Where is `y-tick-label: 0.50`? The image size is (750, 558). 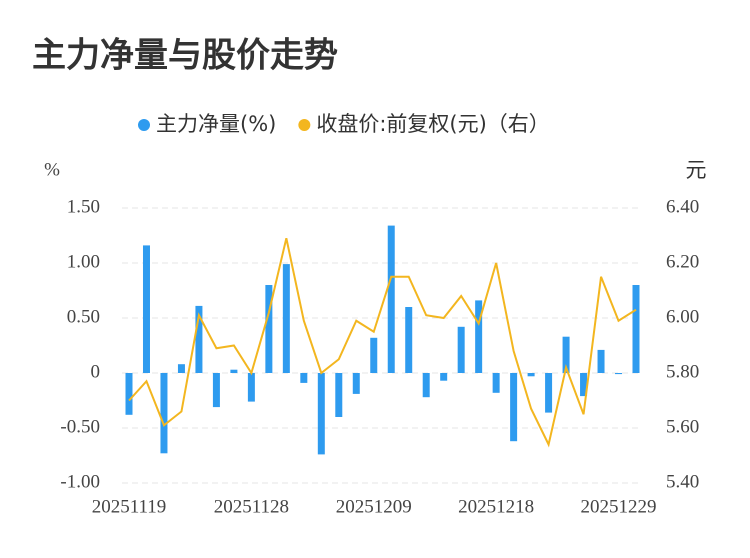
y-tick-label: 0.50 is located at coordinates (83, 316).